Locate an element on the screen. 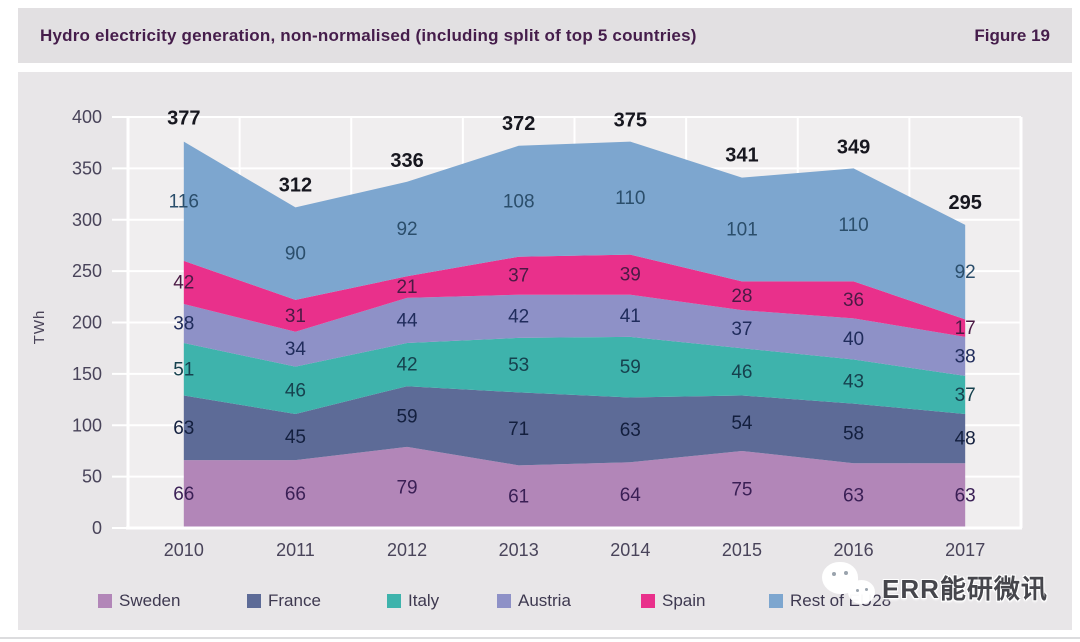 The height and width of the screenshot is (642, 1080). y-axis-label: TWh is located at coordinates (39, 327).